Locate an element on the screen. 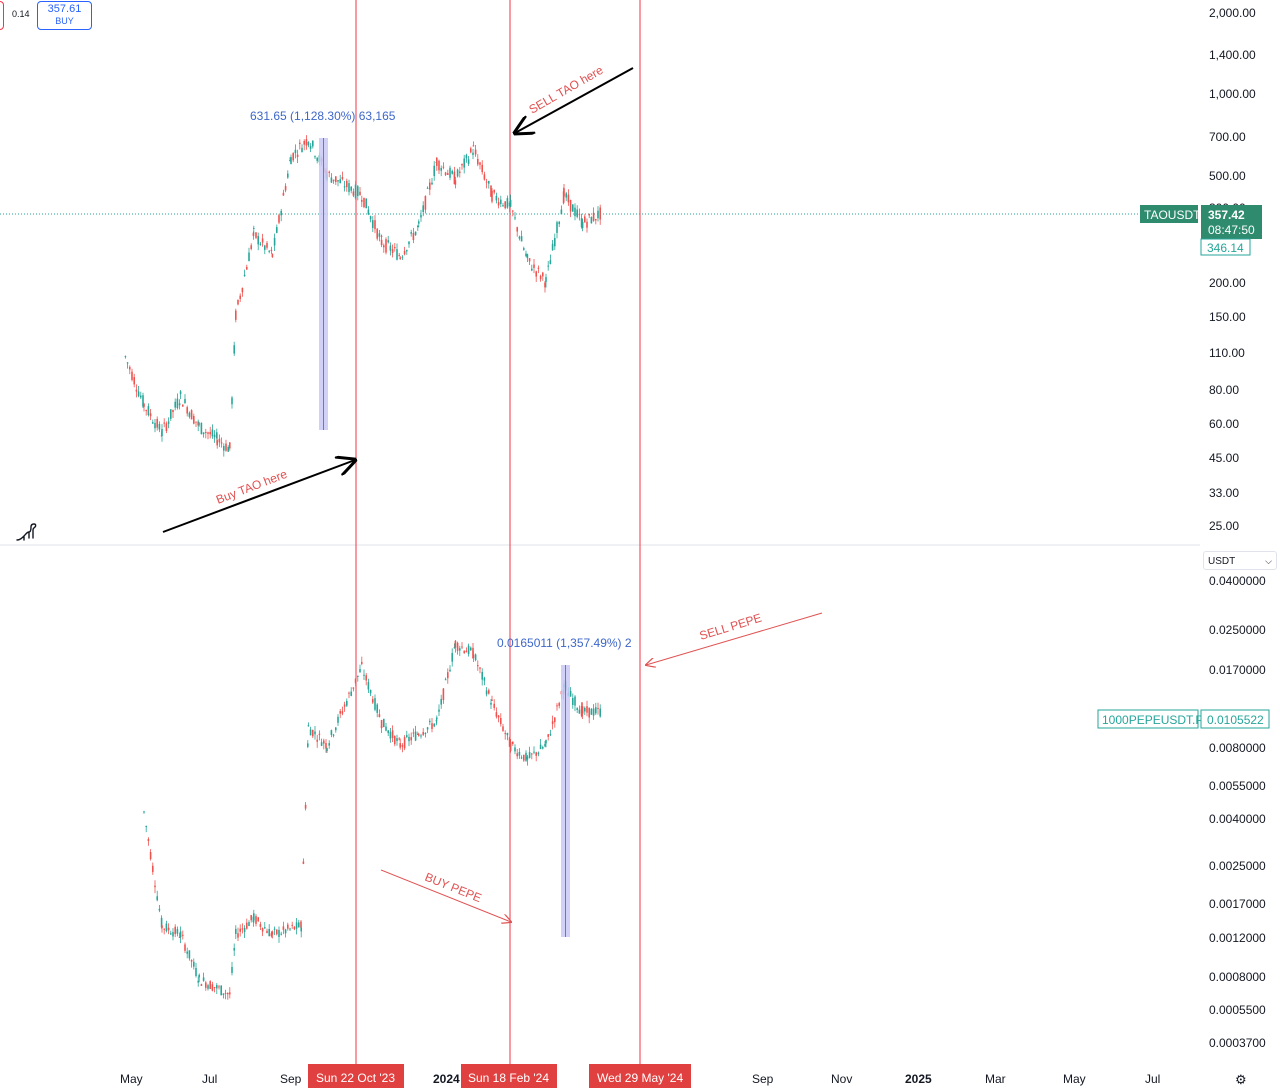 The width and height of the screenshot is (1280, 1090). x-tick: May is located at coordinates (1074, 1079).